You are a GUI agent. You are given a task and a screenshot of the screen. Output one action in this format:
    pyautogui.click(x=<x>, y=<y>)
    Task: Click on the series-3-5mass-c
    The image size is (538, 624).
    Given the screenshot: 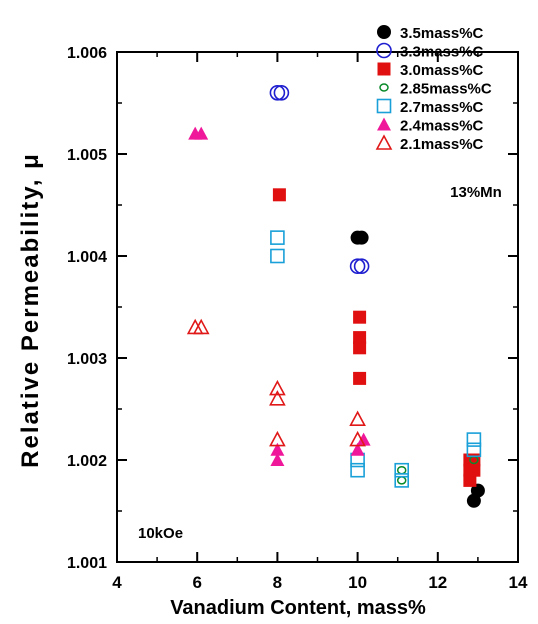 What is the action you would take?
    pyautogui.click(x=417, y=369)
    